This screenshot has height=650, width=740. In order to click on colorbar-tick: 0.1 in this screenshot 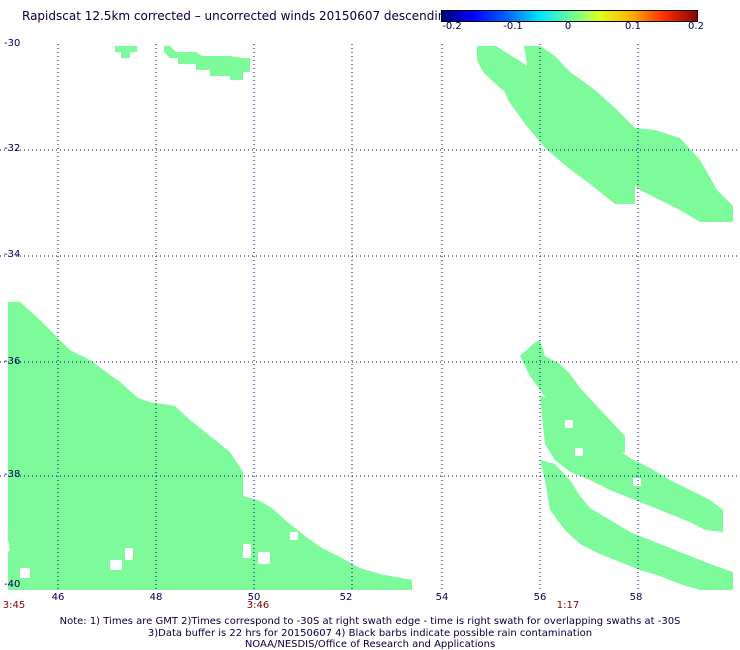, I will do `click(633, 26)`.